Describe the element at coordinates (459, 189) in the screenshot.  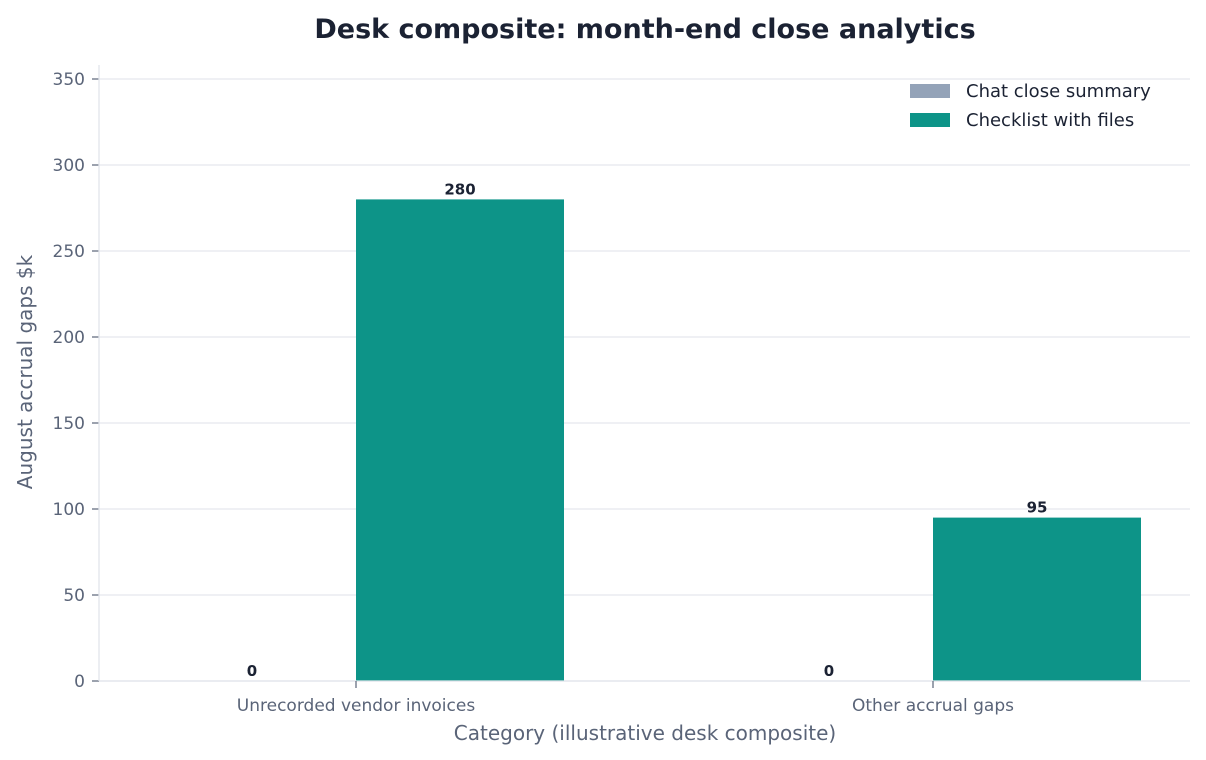
I see `data-label: 280` at that location.